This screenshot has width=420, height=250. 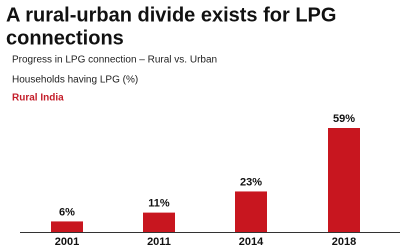 What do you see at coordinates (67, 212) in the screenshot?
I see `value-label: 6%` at bounding box center [67, 212].